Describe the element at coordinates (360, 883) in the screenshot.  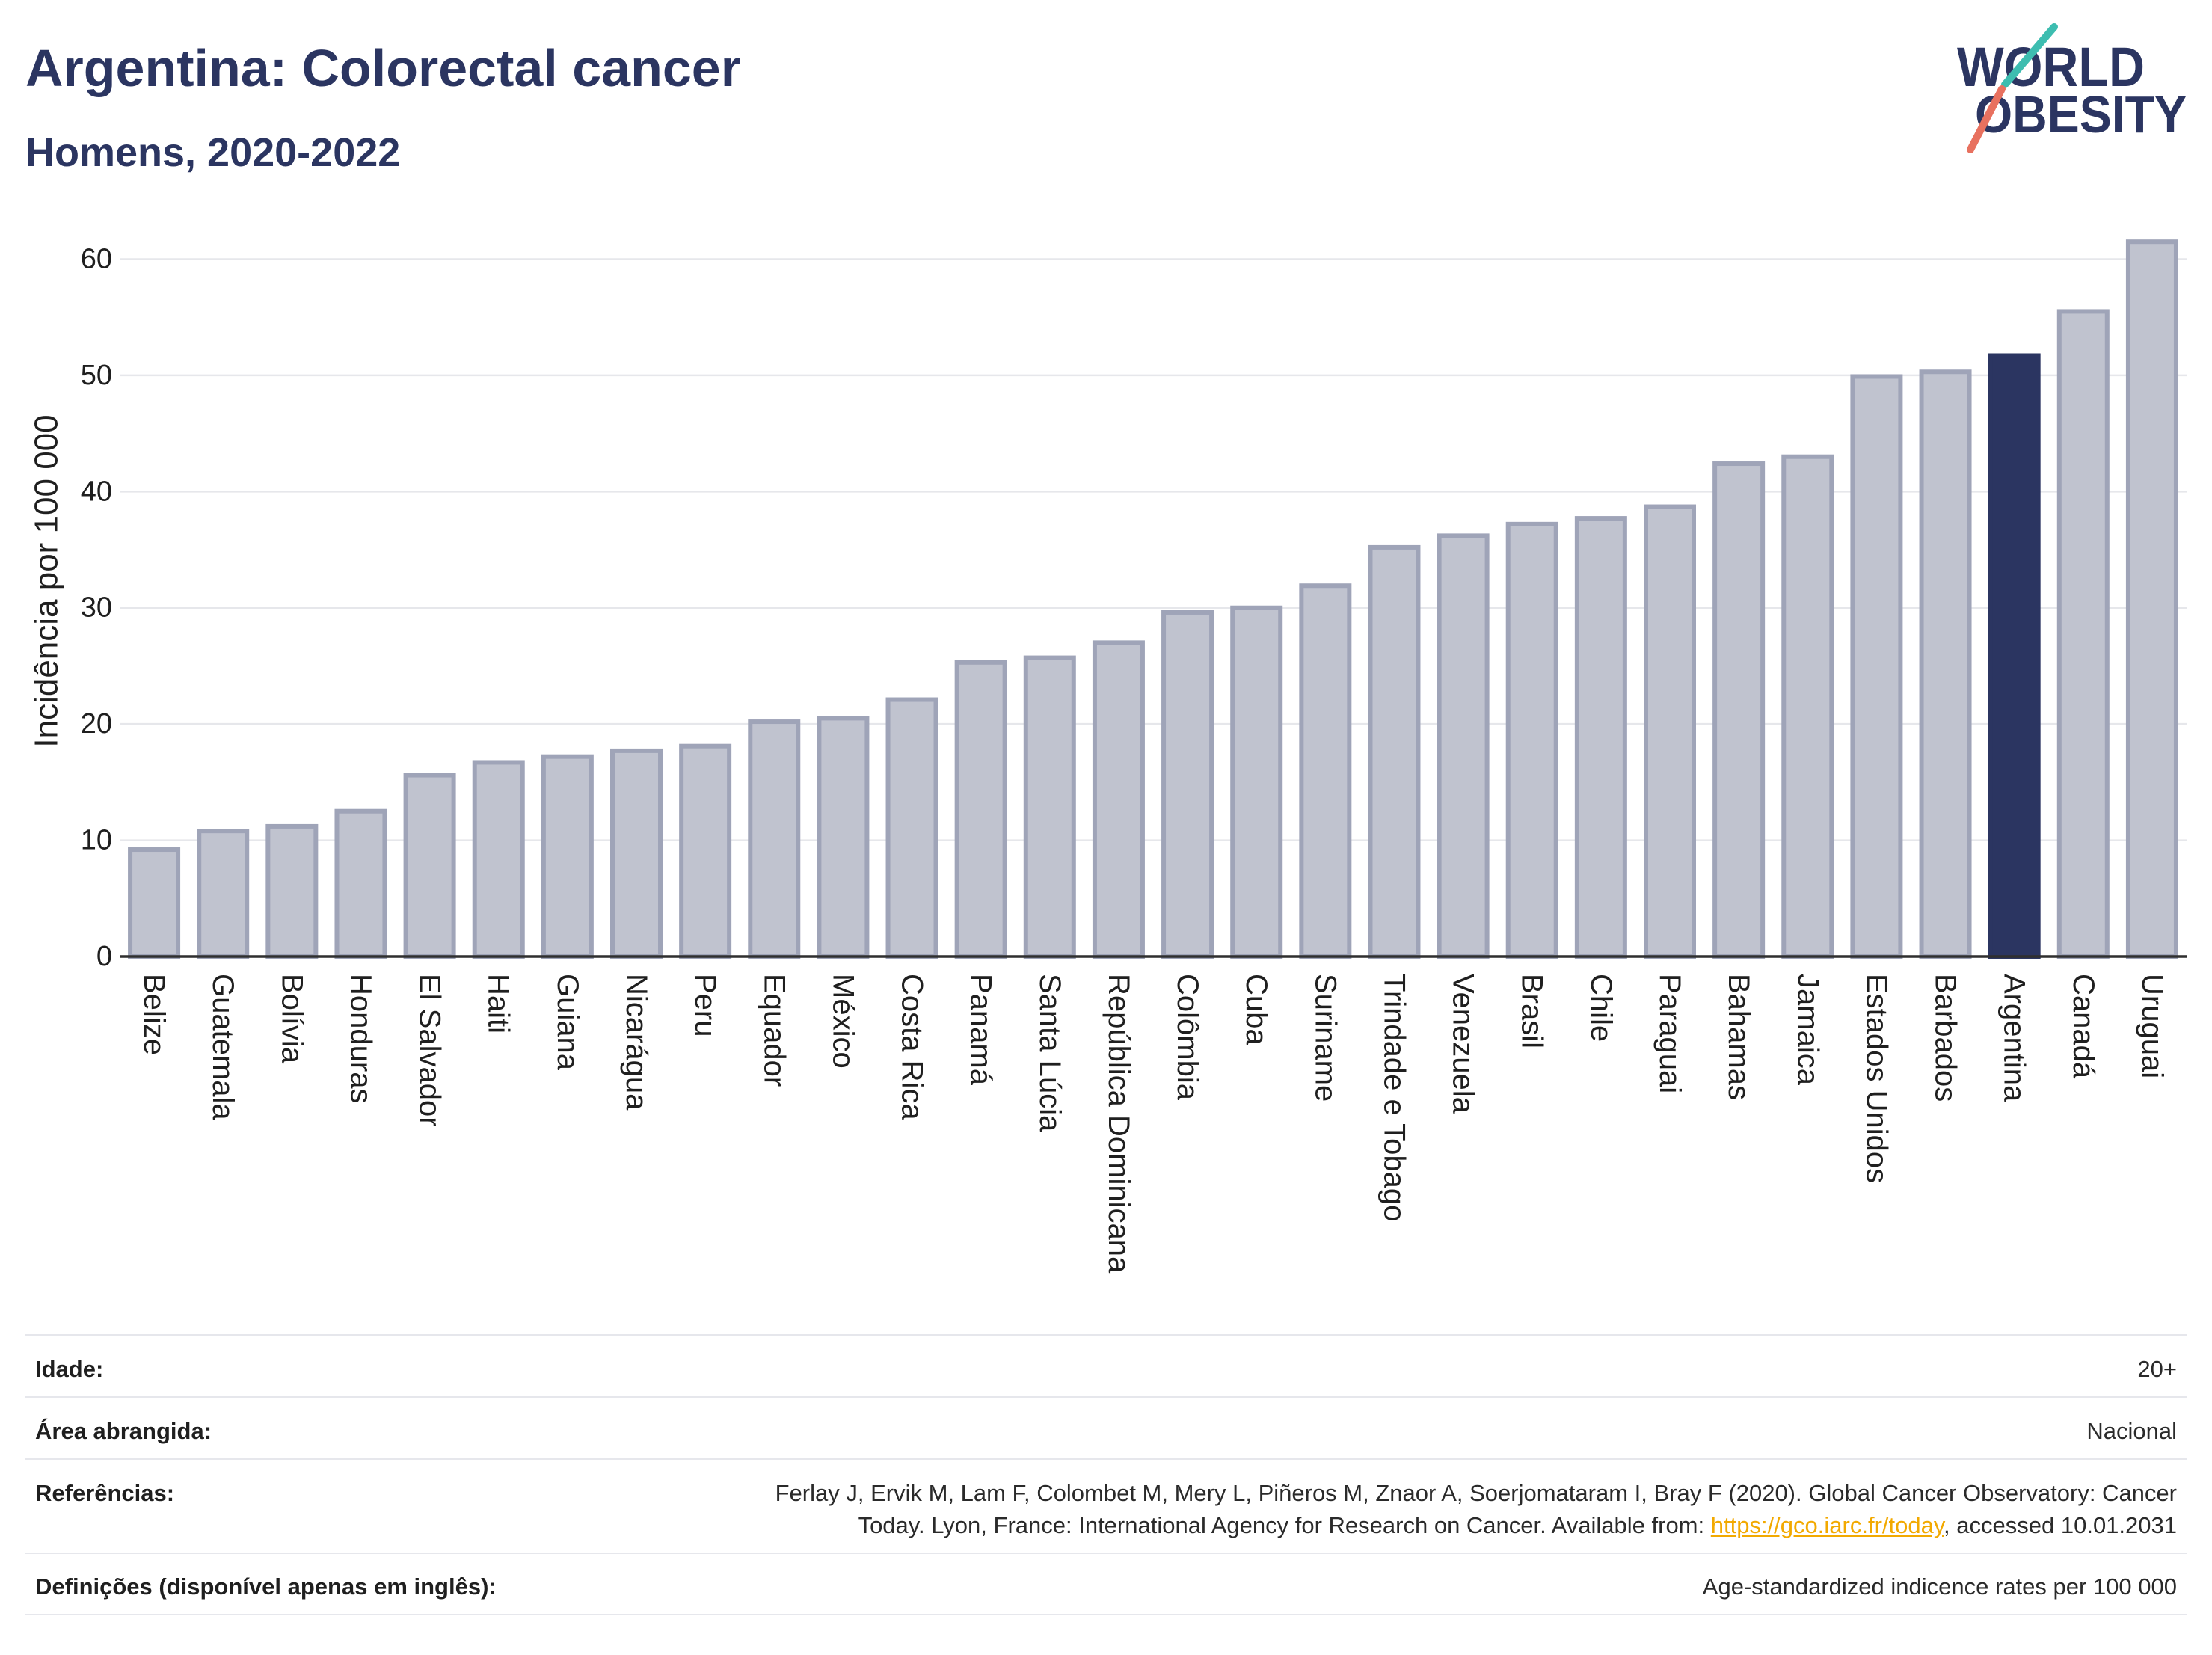
I see `bar-honduras` at that location.